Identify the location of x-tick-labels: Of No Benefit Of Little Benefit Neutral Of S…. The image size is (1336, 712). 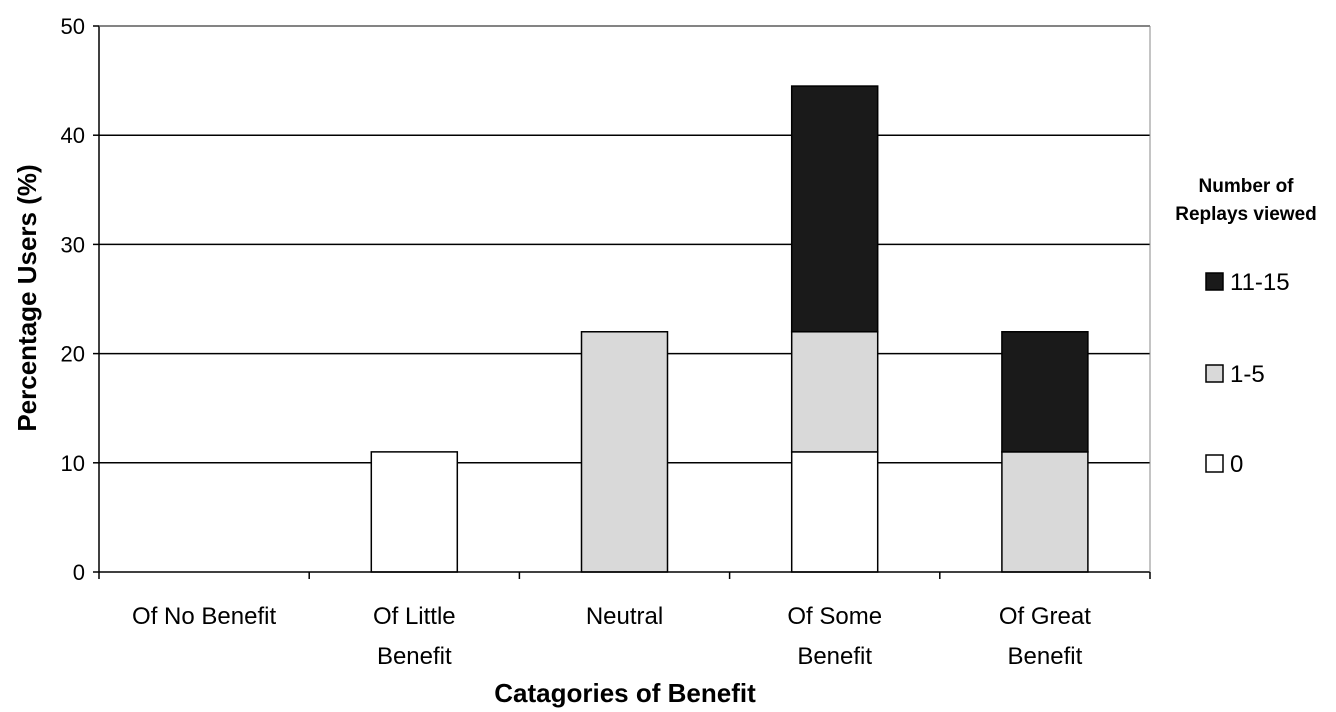
(611, 636).